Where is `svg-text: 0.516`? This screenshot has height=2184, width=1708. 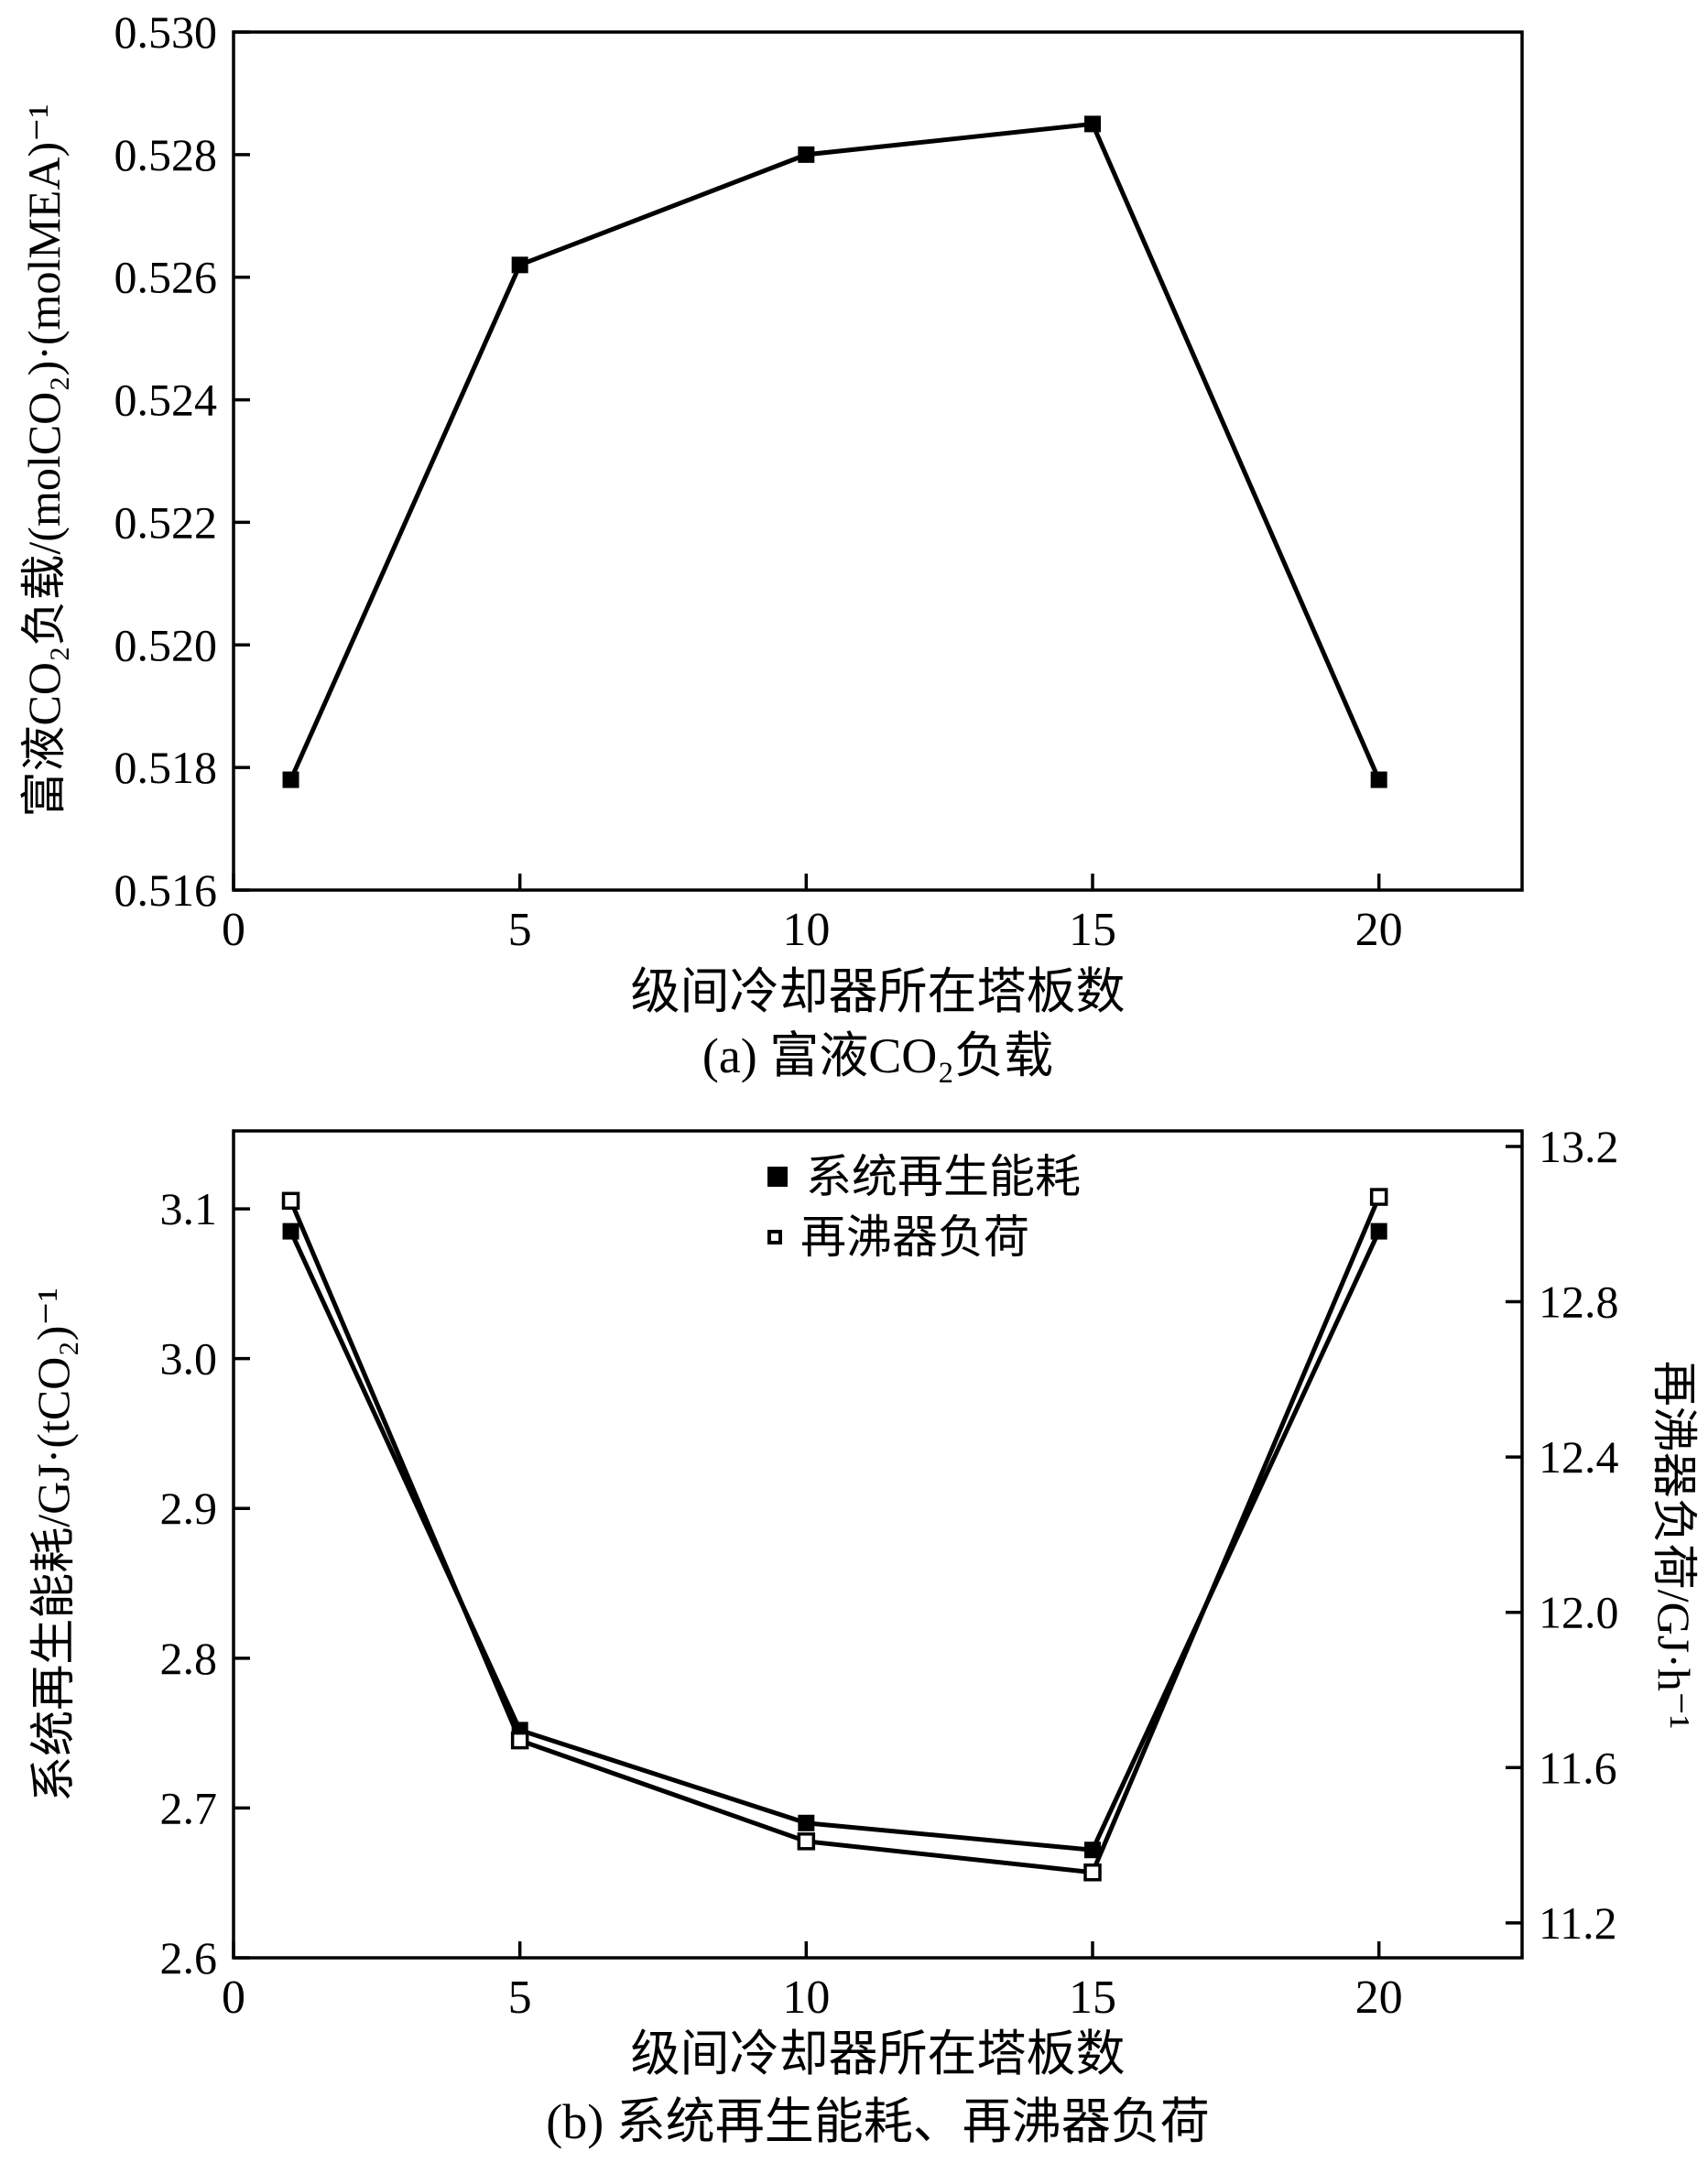 svg-text: 0.516 is located at coordinates (166, 890).